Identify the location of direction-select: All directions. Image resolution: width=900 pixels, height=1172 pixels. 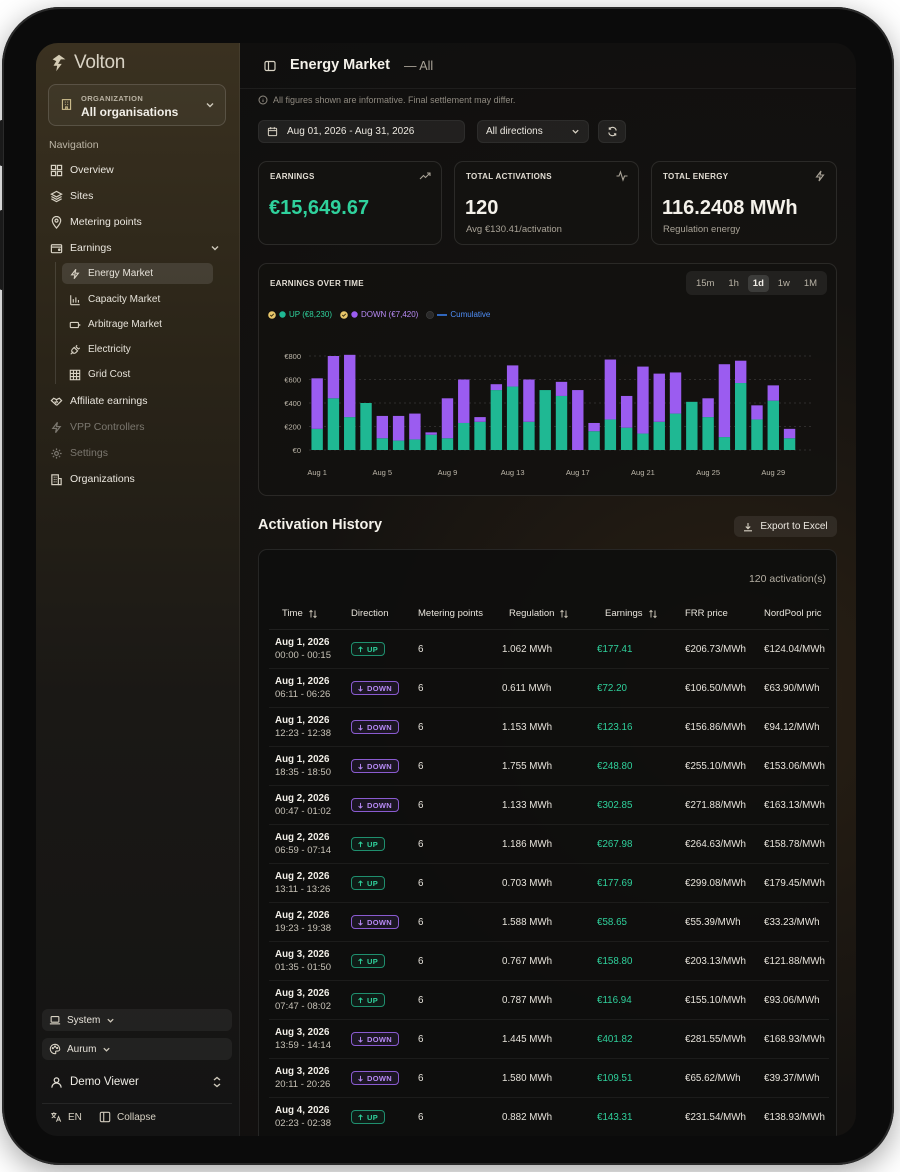
(533, 131).